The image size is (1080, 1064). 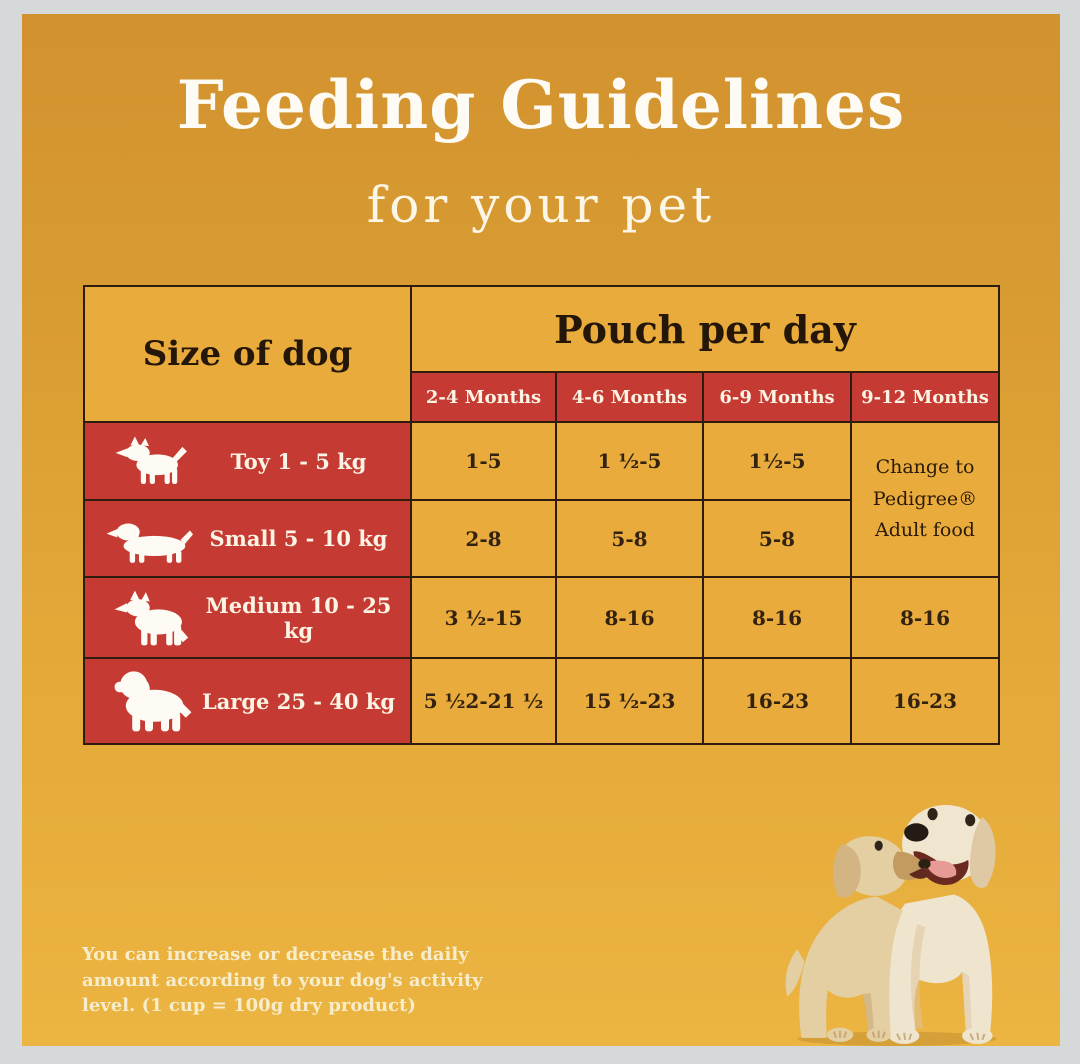 What do you see at coordinates (149, 539) in the screenshot?
I see `small-dog-icon` at bounding box center [149, 539].